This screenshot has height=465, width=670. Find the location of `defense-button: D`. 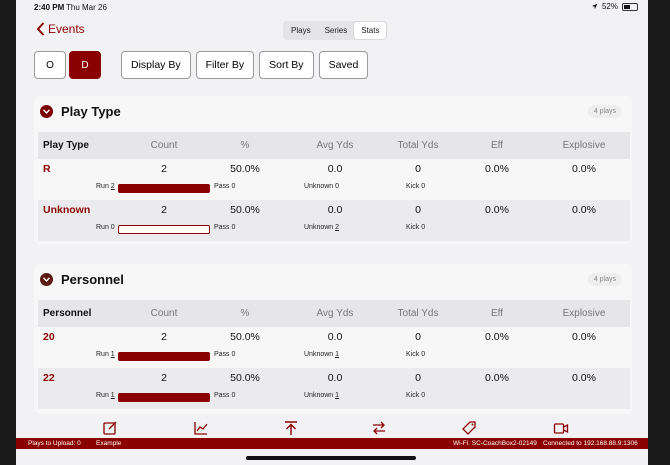

defense-button: D is located at coordinates (85, 65).